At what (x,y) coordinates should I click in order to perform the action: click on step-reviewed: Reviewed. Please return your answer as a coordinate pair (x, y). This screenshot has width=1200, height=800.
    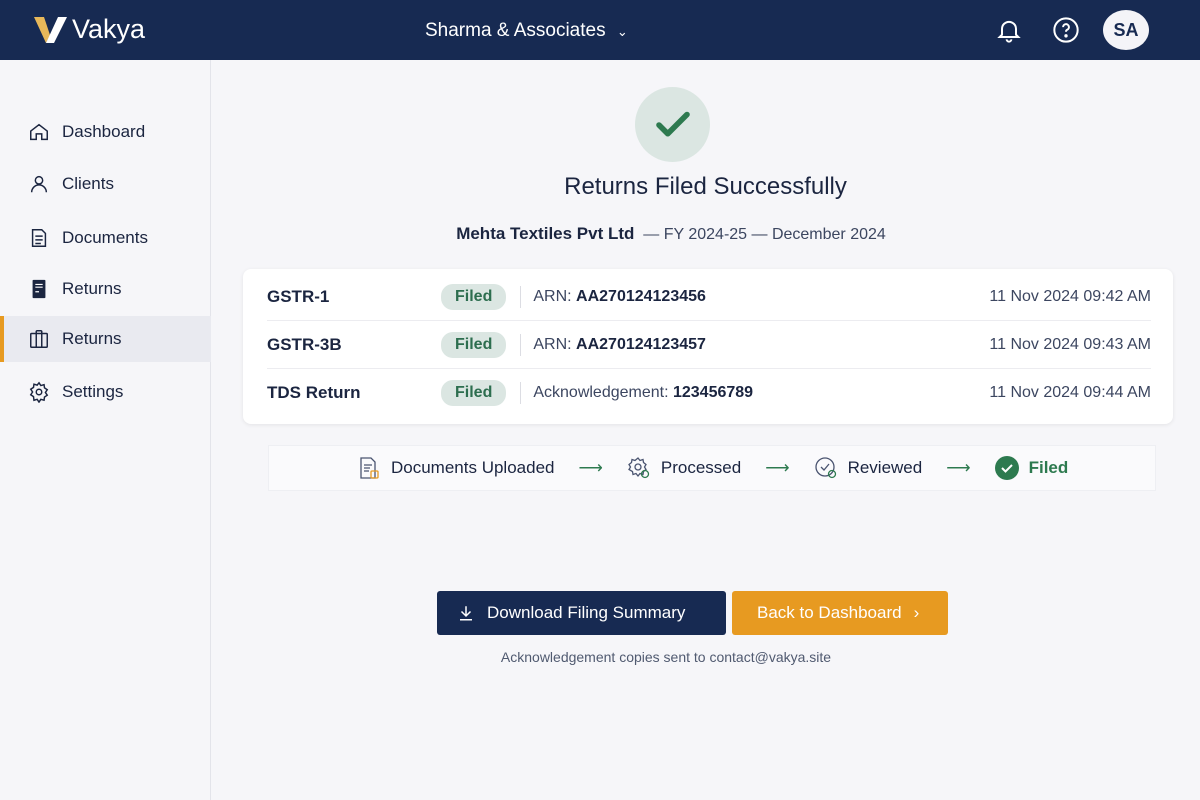
    Looking at the image, I should click on (885, 467).